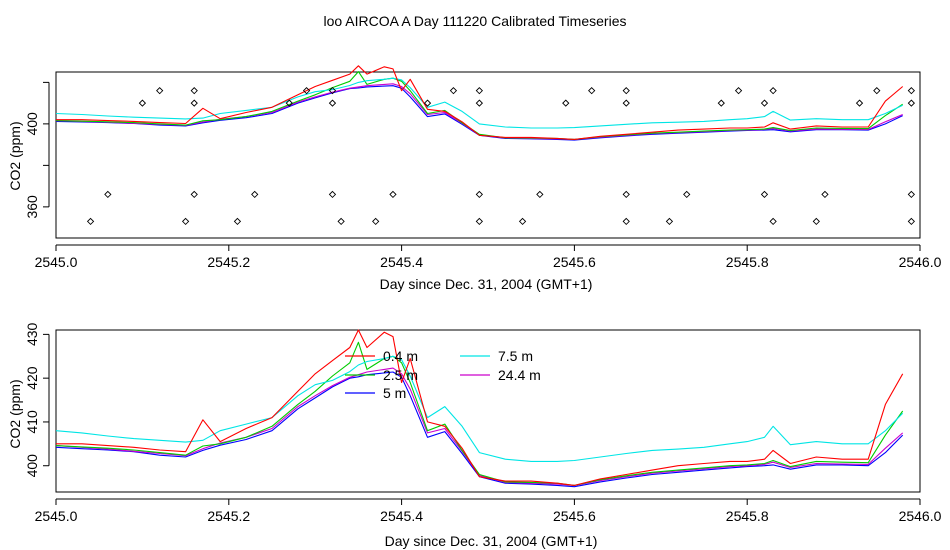  I want to click on top-panel-y-tick-label: 400, so click(32, 124).